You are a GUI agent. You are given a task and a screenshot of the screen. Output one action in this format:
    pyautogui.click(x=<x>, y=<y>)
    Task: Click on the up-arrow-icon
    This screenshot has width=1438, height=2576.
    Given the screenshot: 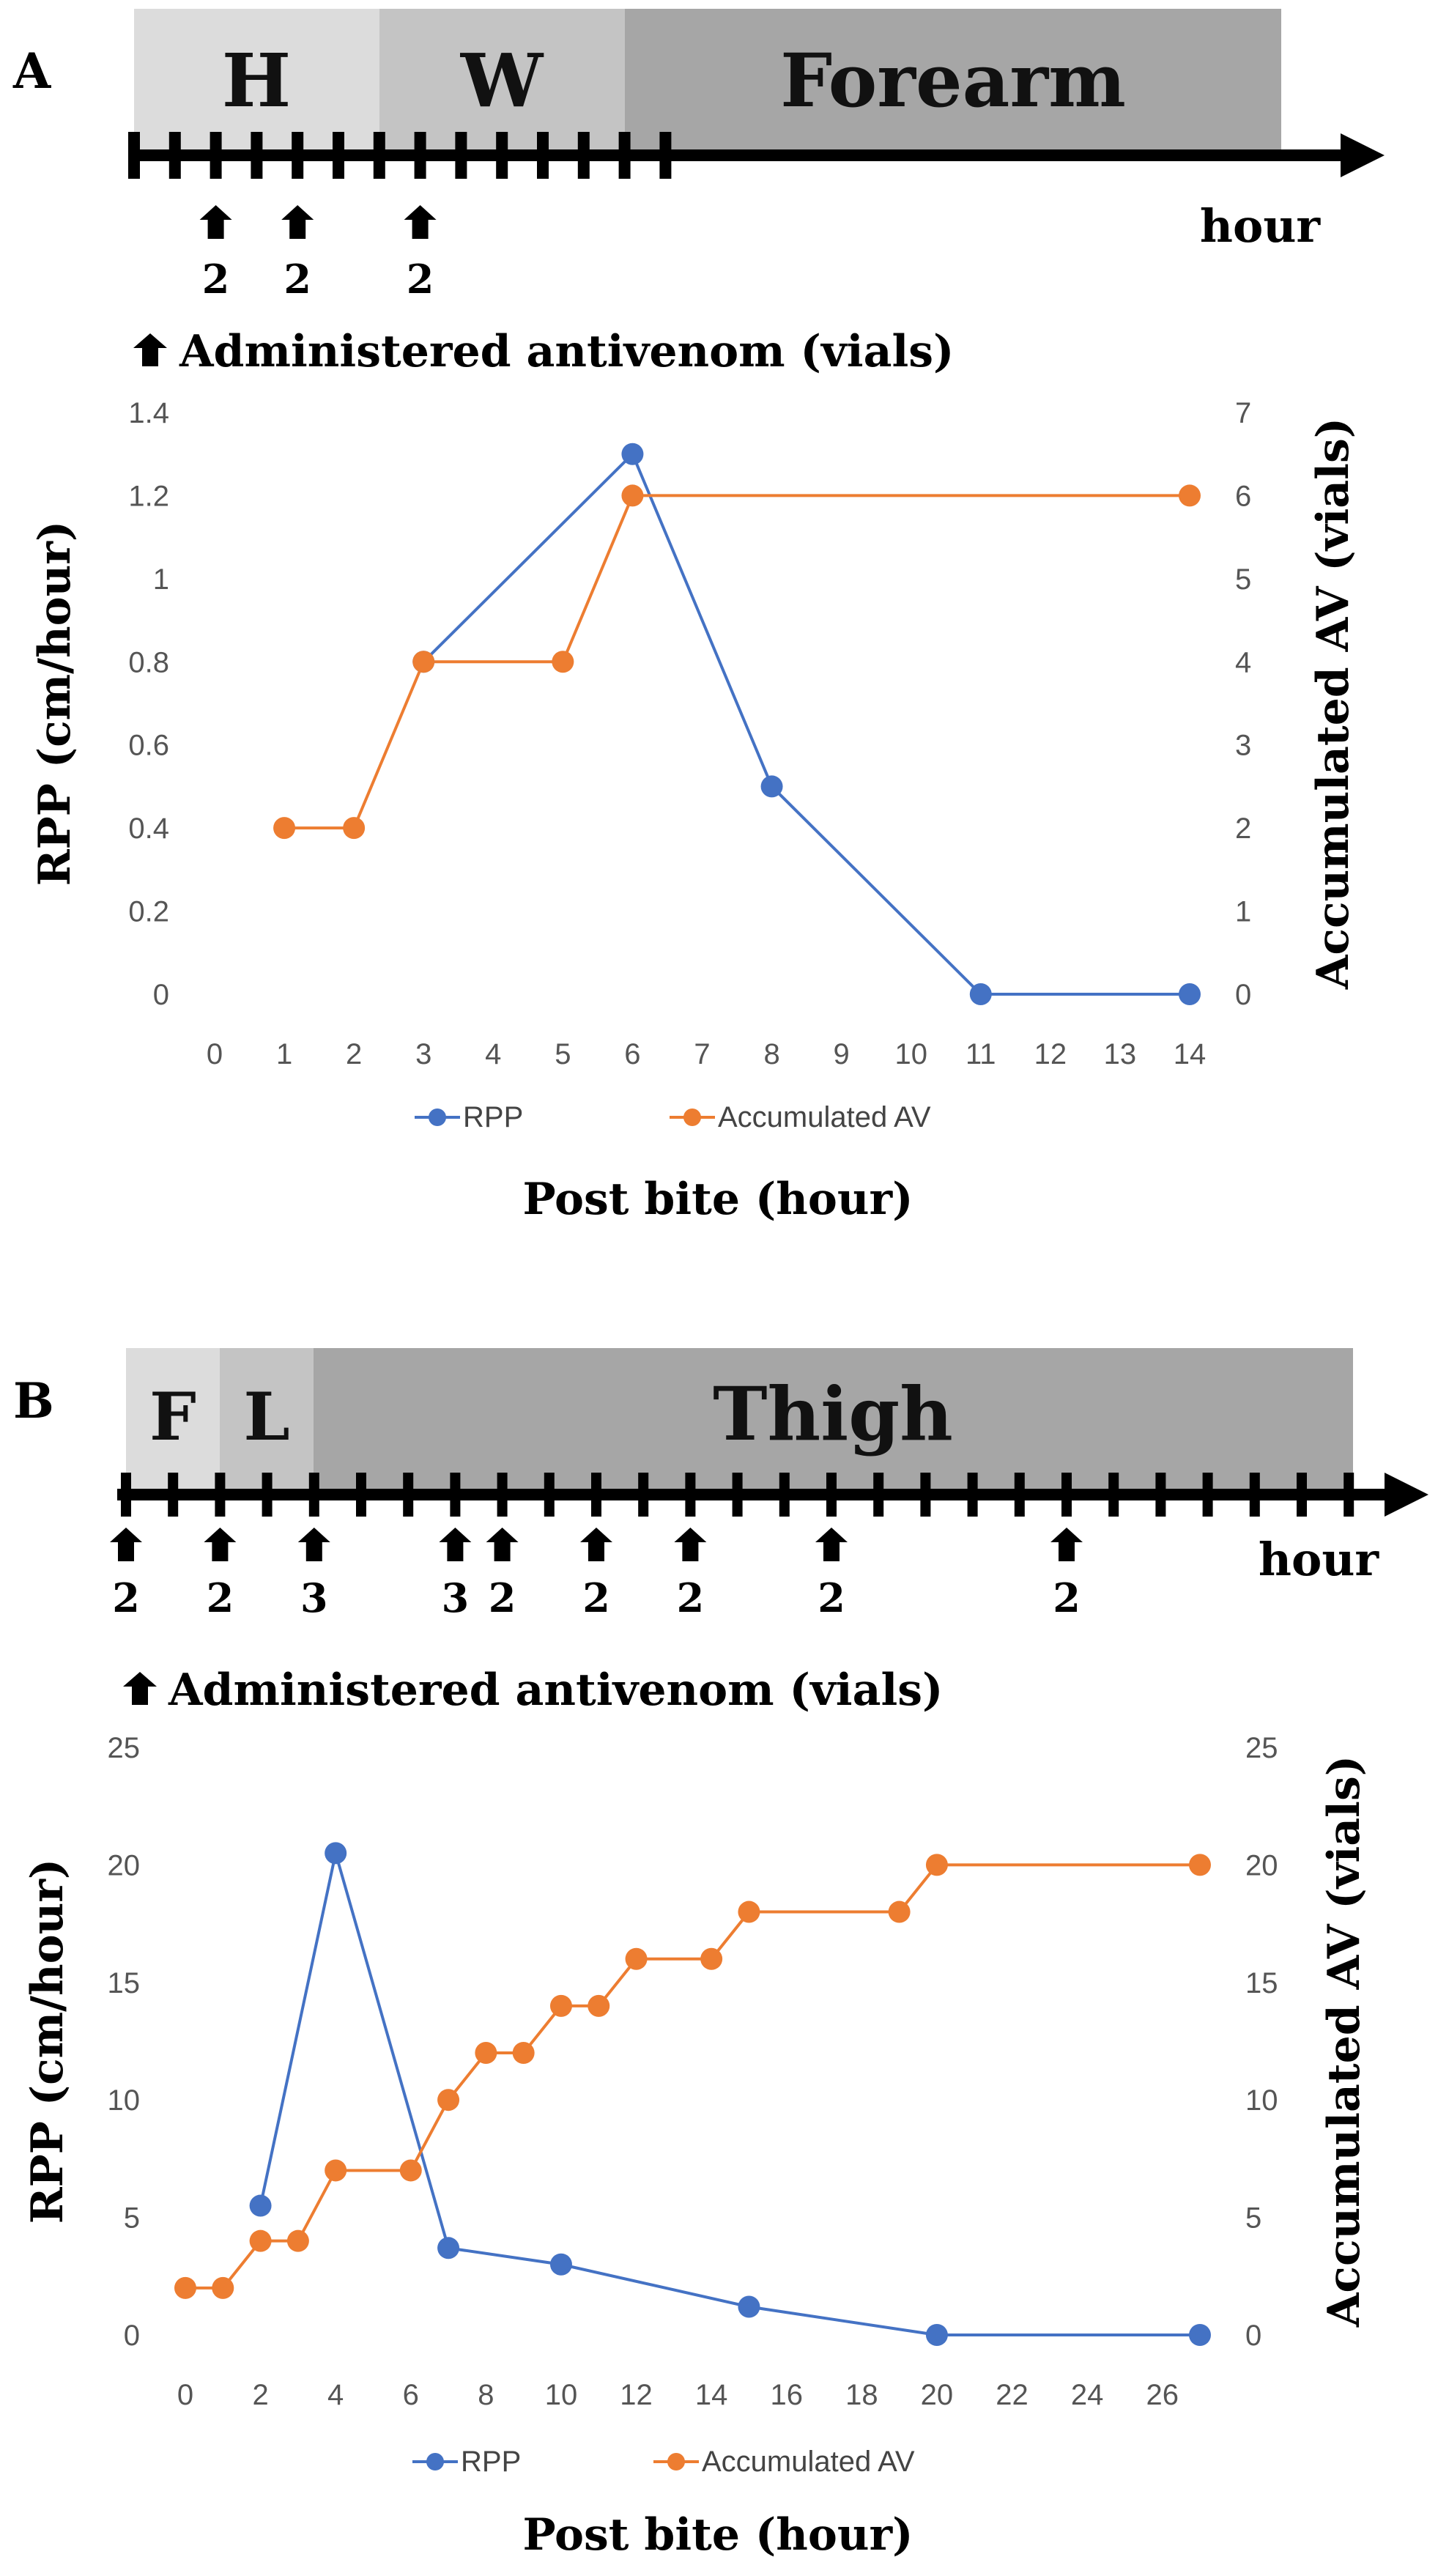 What is the action you would take?
    pyautogui.click(x=140, y=1688)
    